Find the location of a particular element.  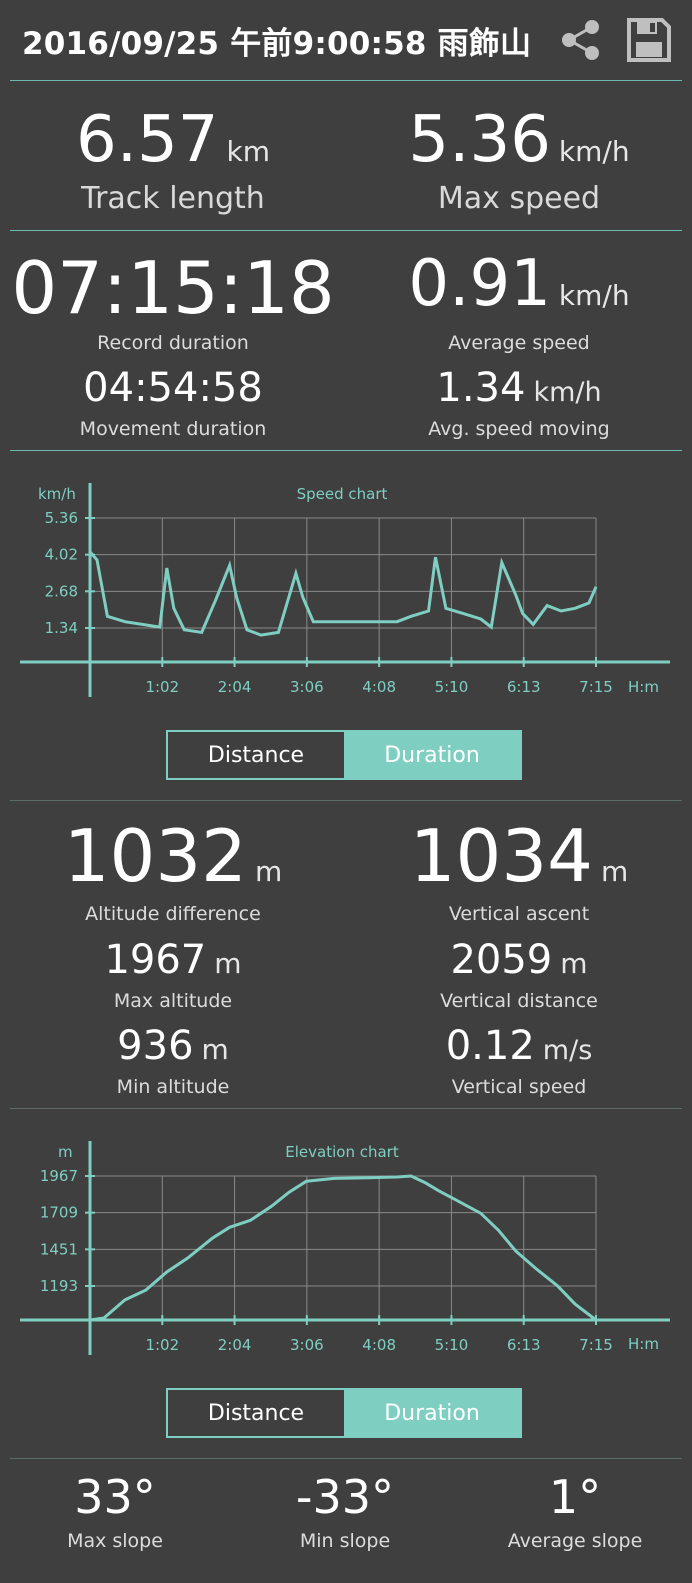

max-altitude-value: 1967 m is located at coordinates (173, 960).